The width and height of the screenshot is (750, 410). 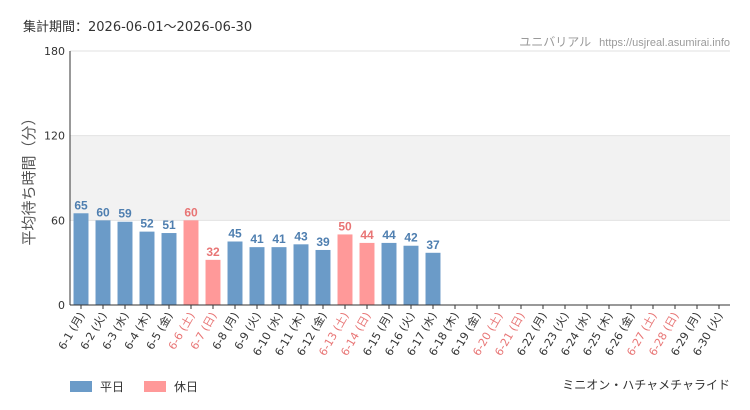 What do you see at coordinates (54, 136) in the screenshot?
I see `y-tick-label: 120` at bounding box center [54, 136].